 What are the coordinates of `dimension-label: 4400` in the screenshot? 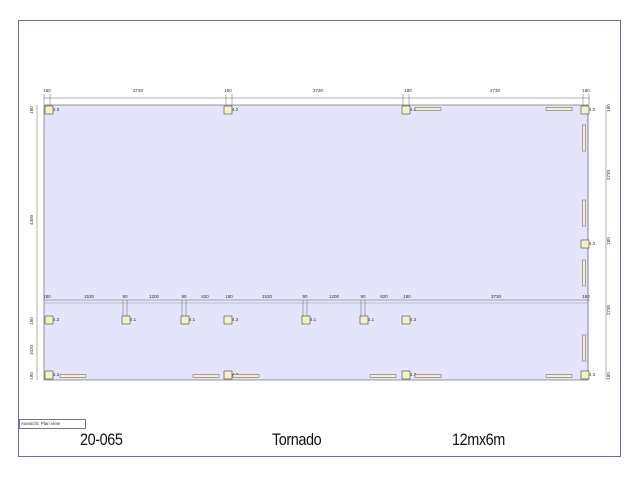 It's located at (31, 219).